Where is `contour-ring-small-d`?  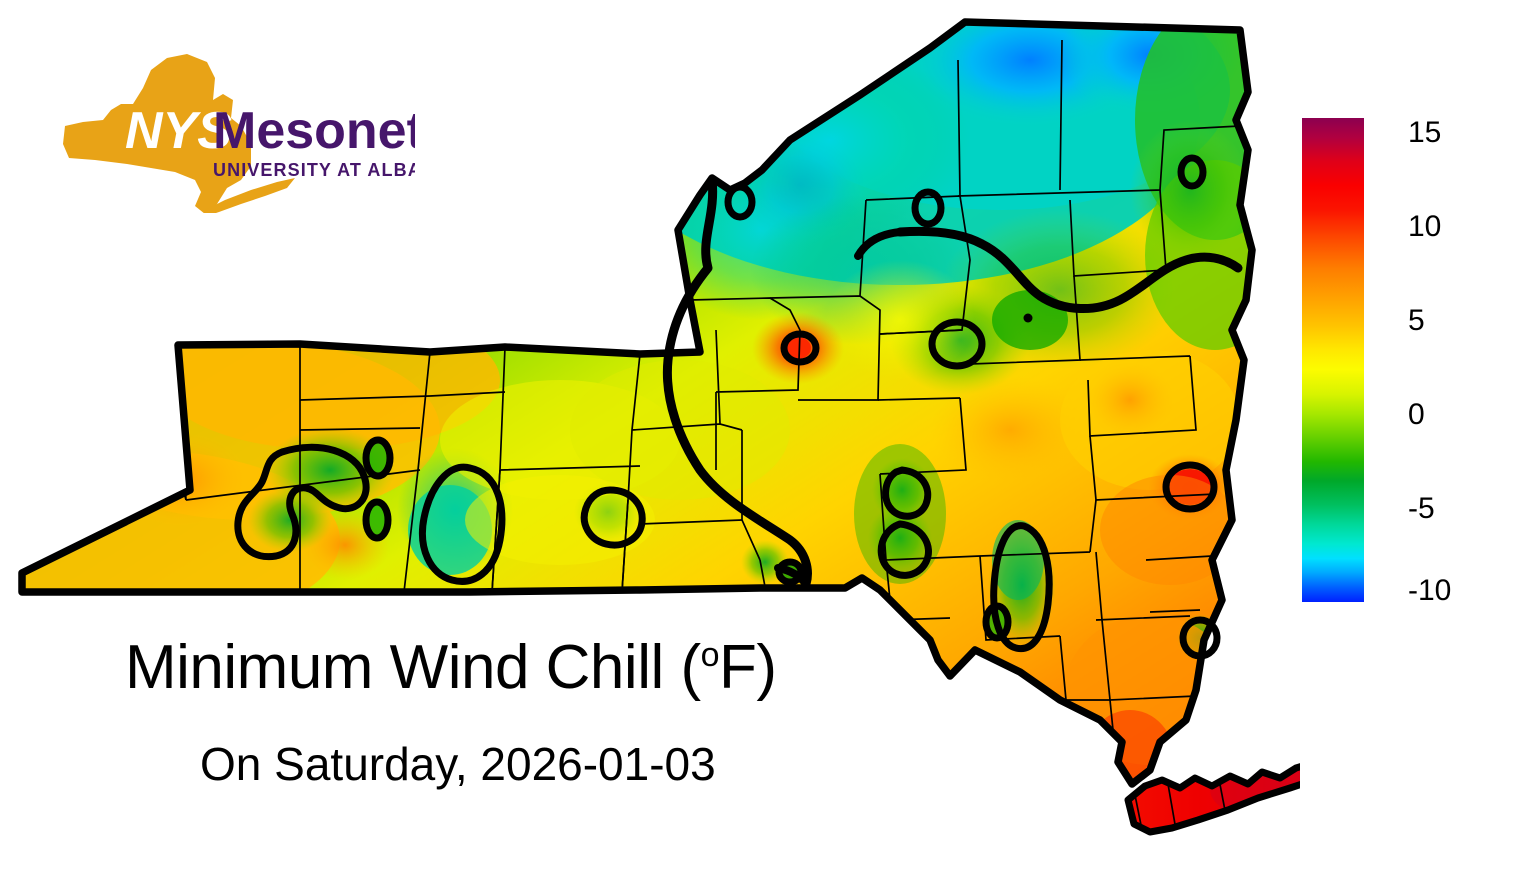
contour-ring-small-d is located at coordinates (378, 458).